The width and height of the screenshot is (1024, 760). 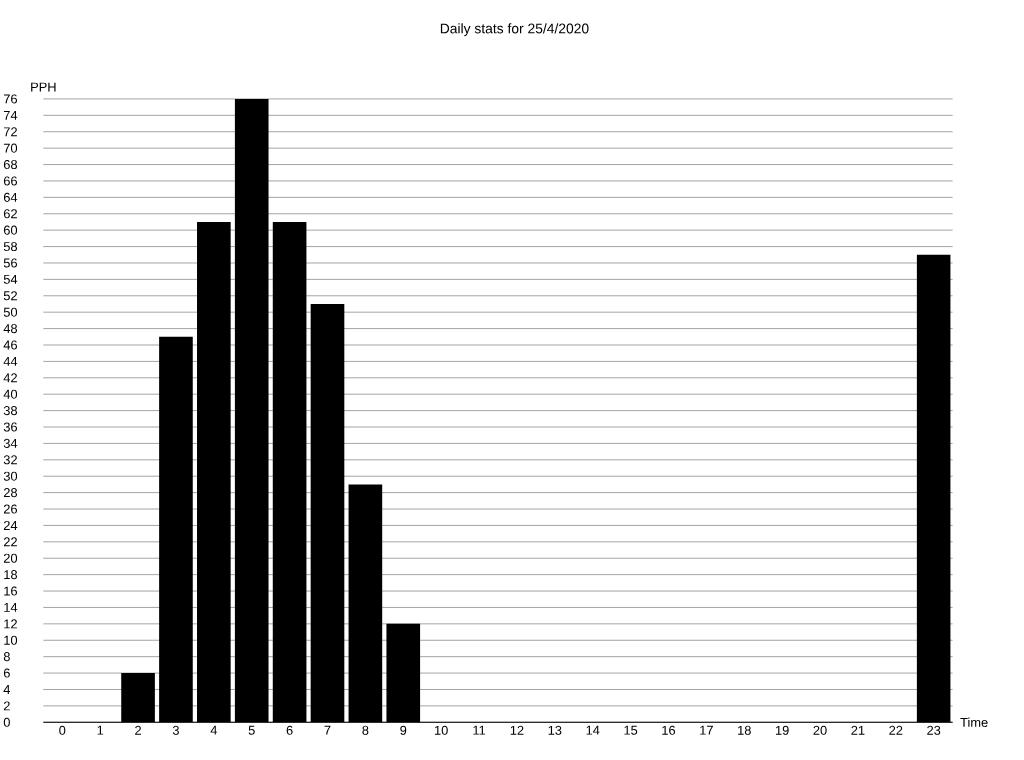 I want to click on x-tick-label: 16, so click(x=669, y=730).